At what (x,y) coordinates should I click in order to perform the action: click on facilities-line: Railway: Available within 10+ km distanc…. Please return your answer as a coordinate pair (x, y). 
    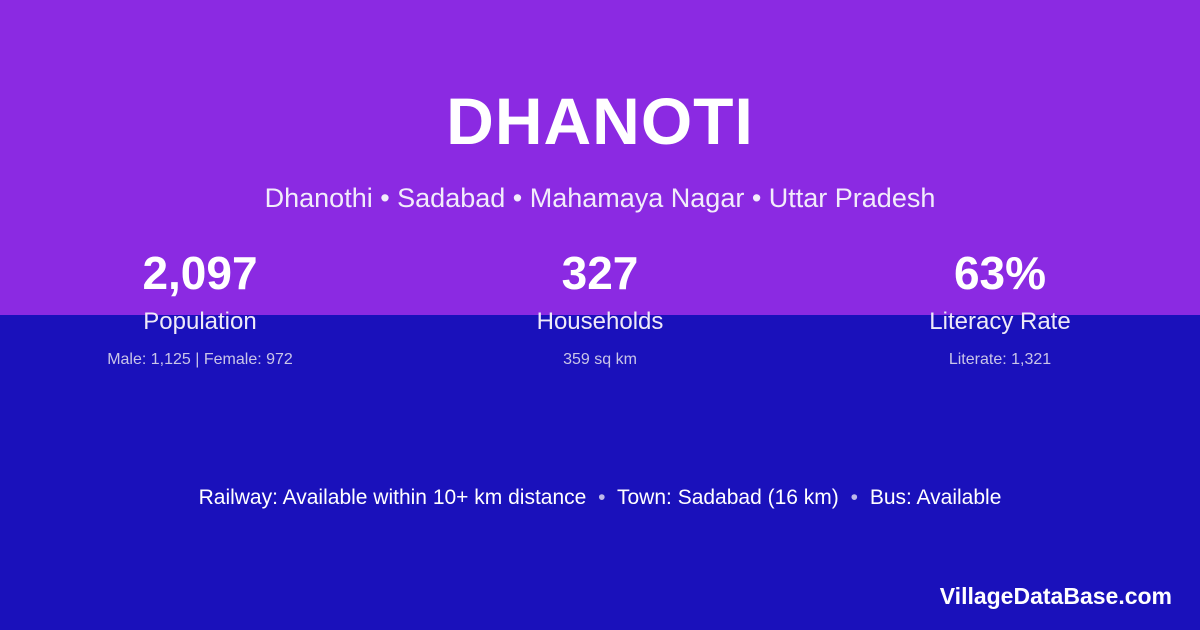
    Looking at the image, I should click on (600, 497).